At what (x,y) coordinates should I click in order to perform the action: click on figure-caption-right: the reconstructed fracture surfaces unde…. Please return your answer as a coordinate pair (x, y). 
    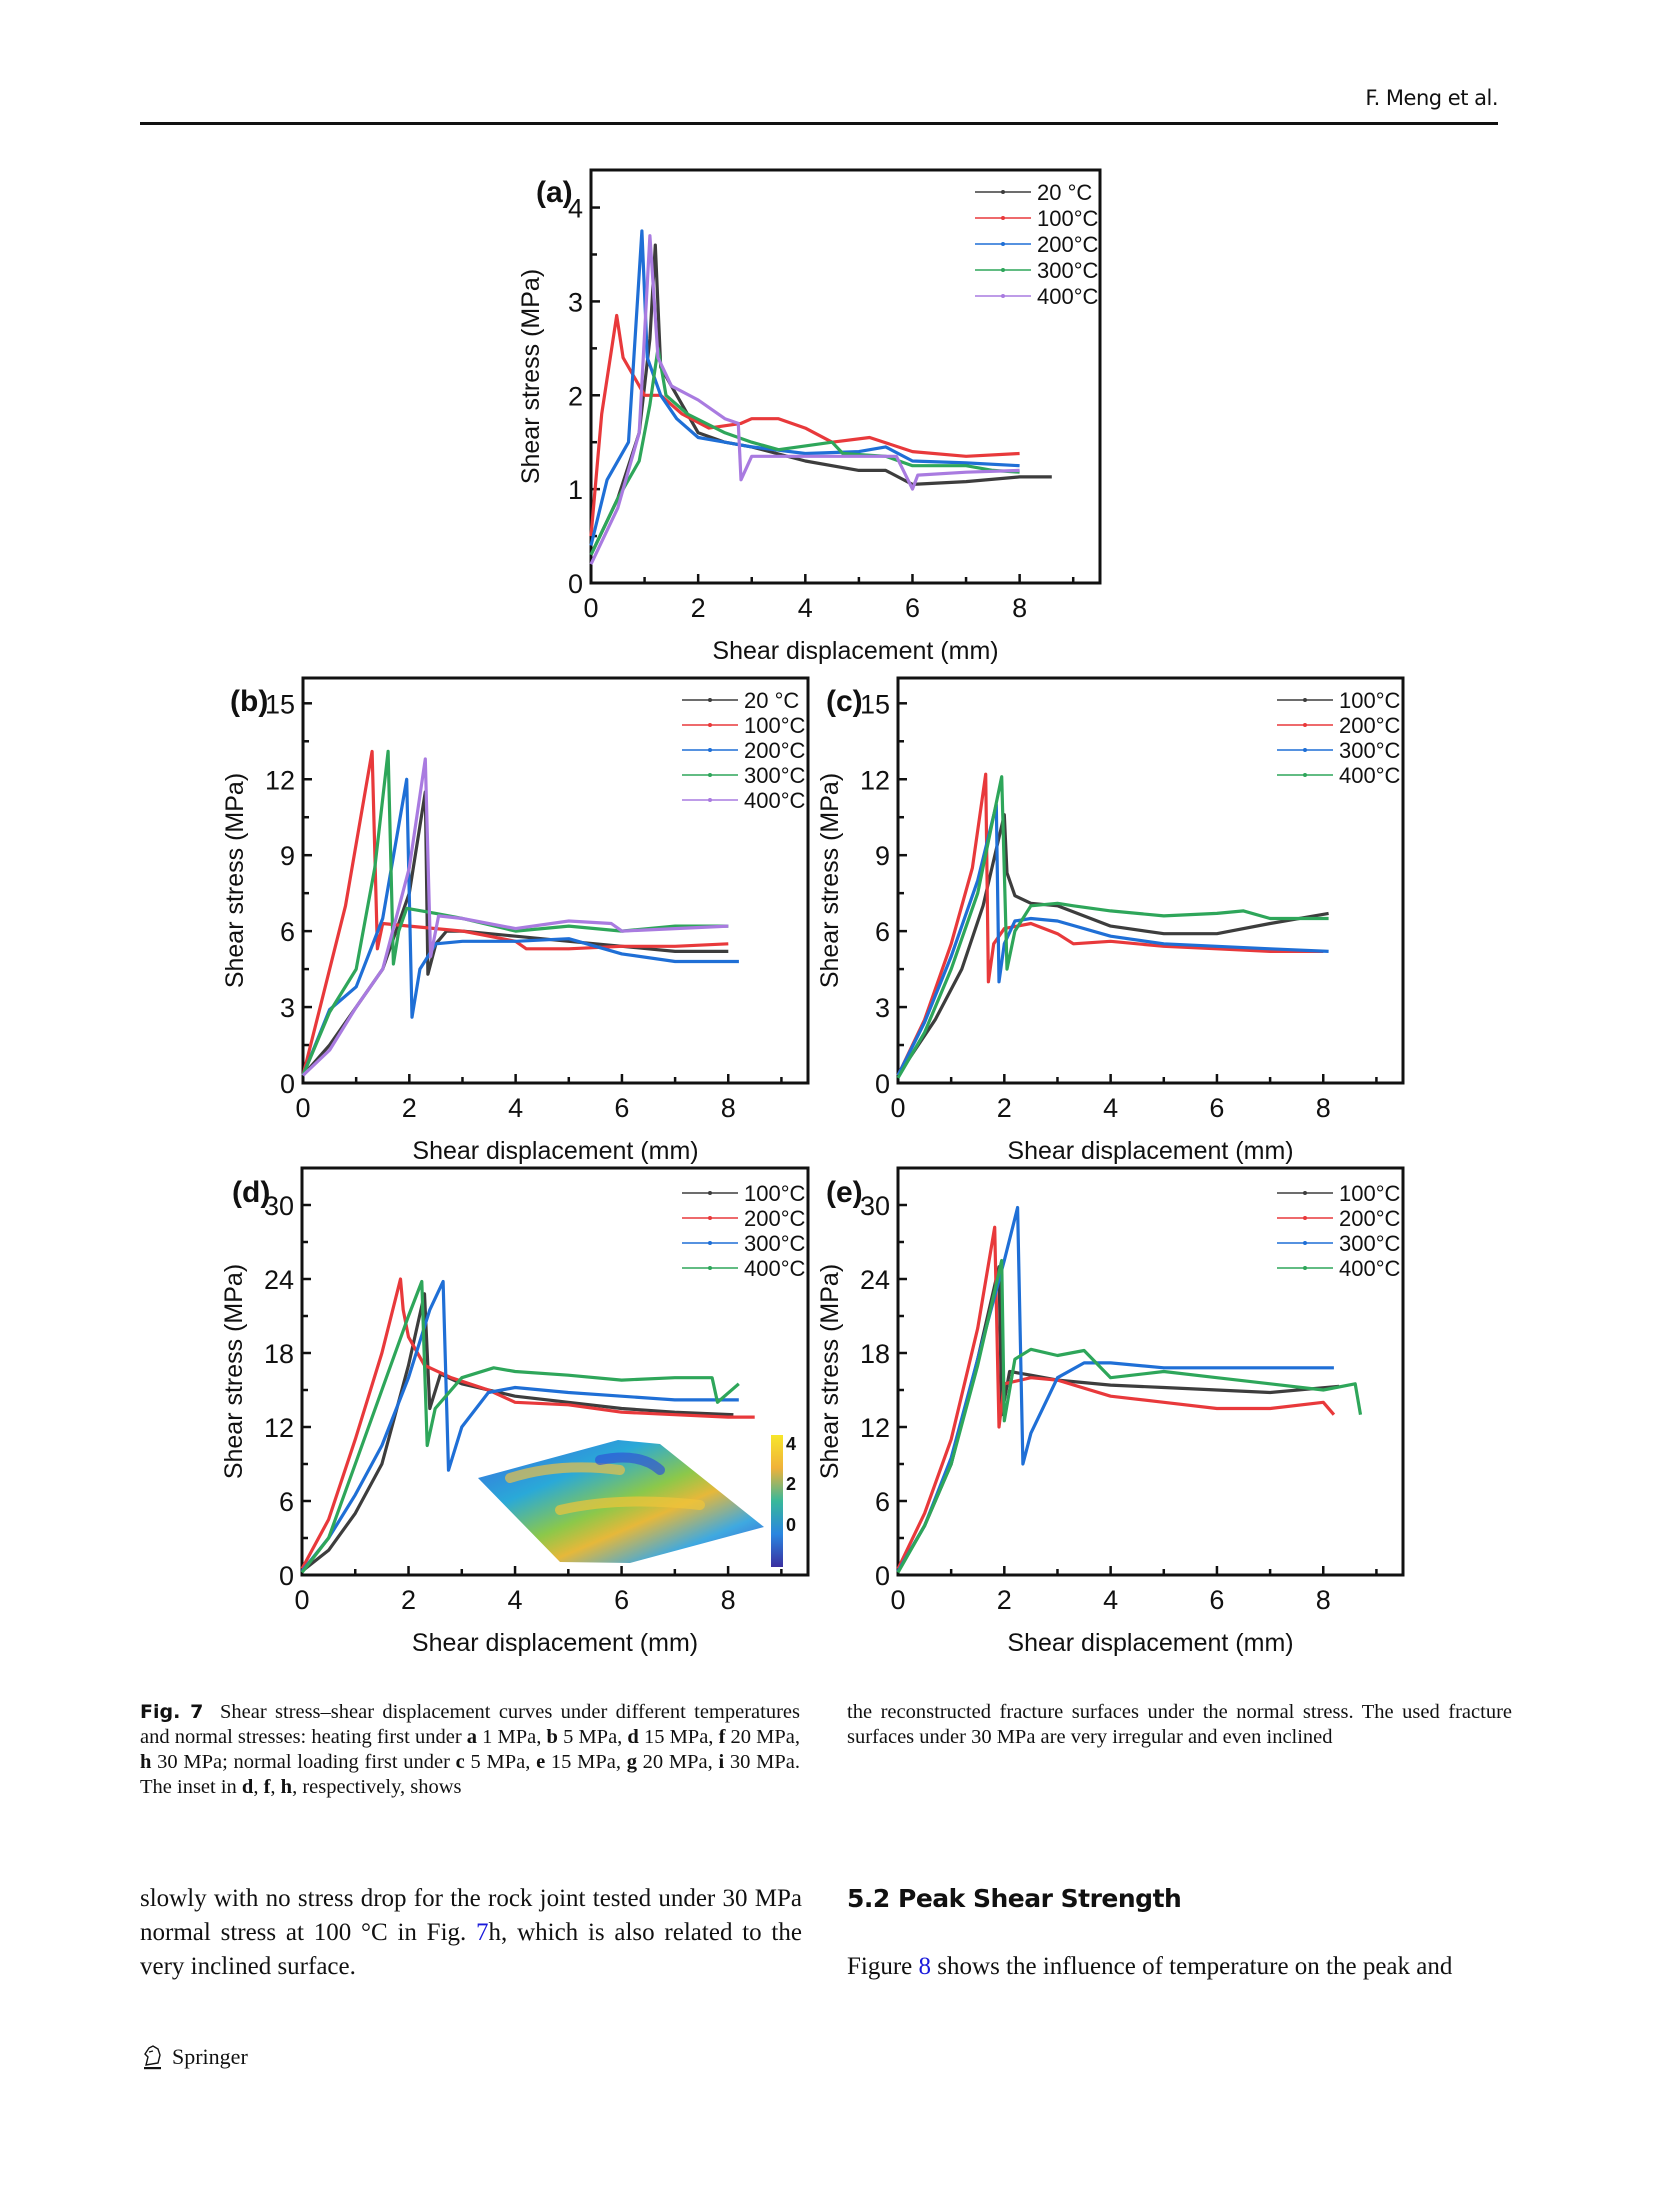
    Looking at the image, I should click on (1179, 1724).